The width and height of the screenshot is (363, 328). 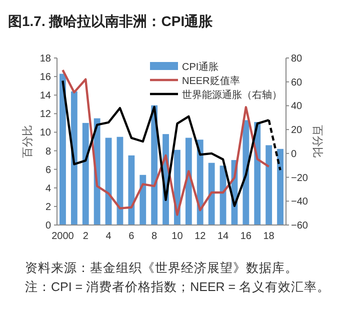 I want to click on legend-label: NEER贬值率, so click(x=211, y=81).